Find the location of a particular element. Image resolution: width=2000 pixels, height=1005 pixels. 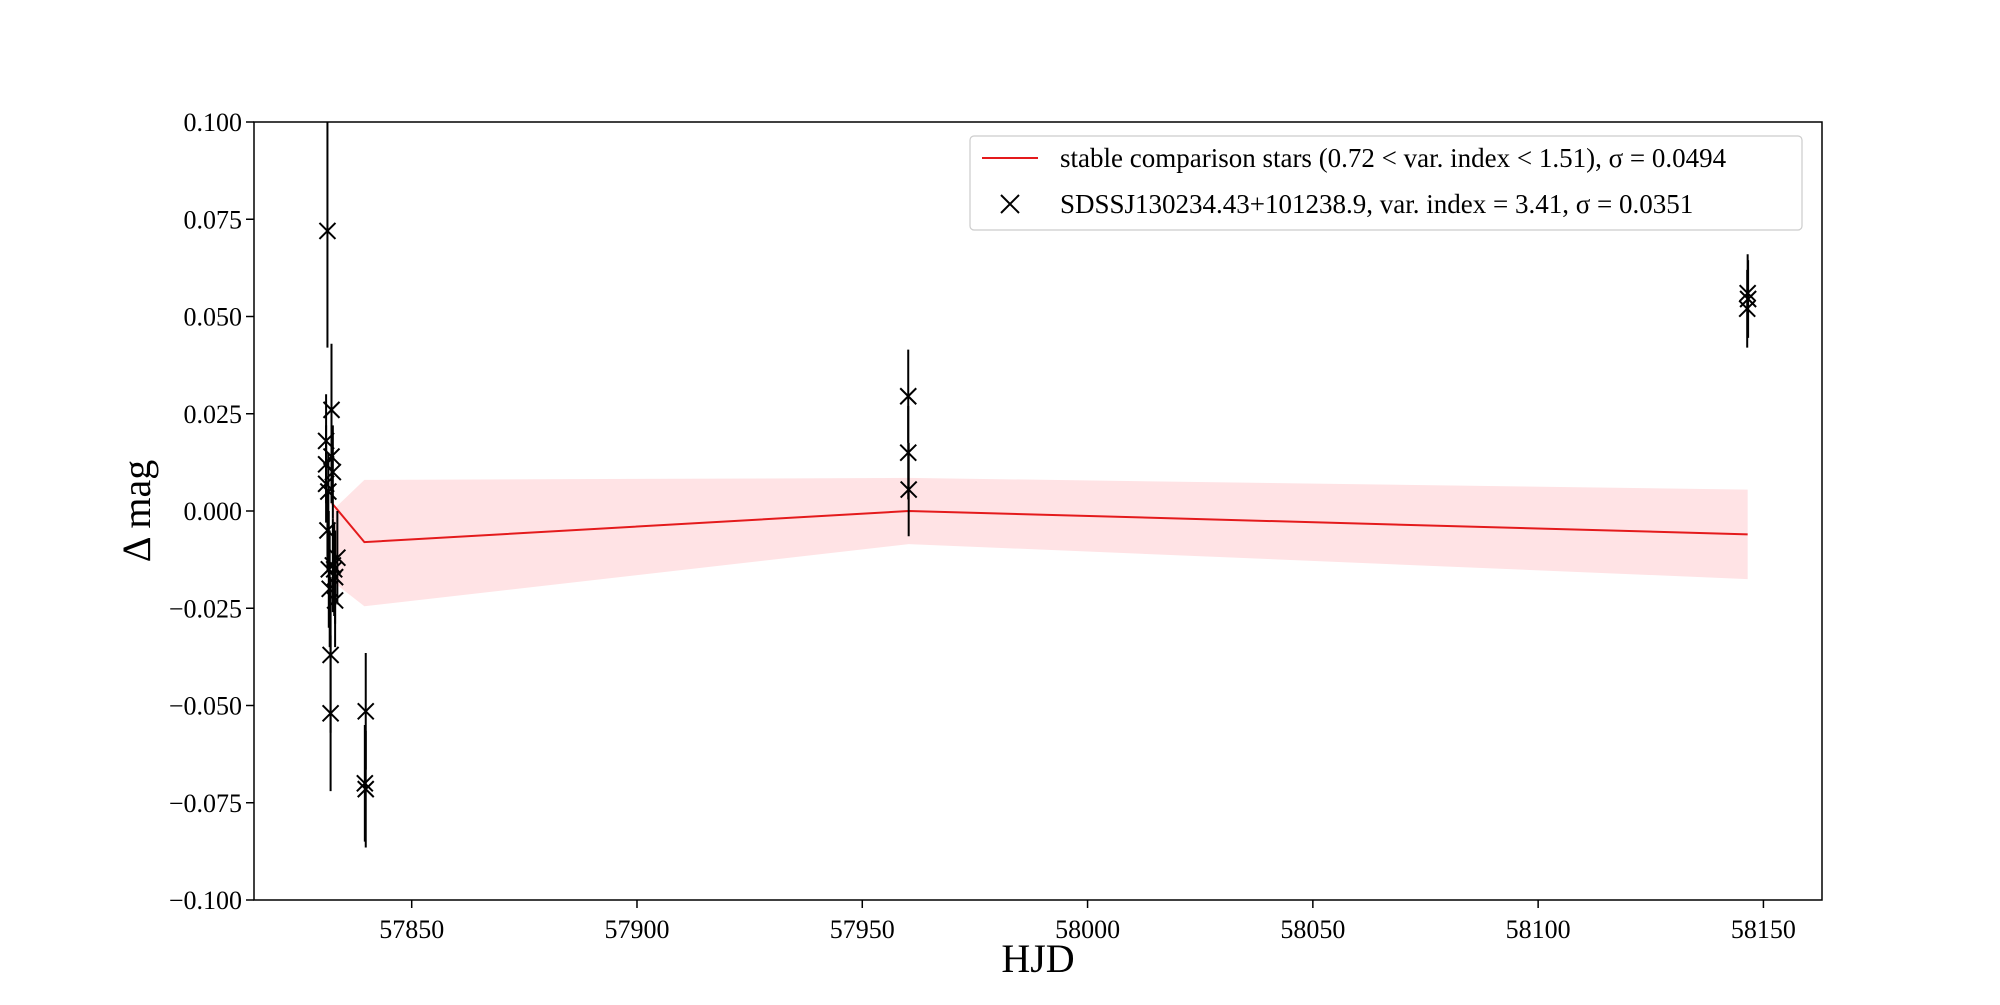

y-tick-label: 0.075 is located at coordinates (213, 219).